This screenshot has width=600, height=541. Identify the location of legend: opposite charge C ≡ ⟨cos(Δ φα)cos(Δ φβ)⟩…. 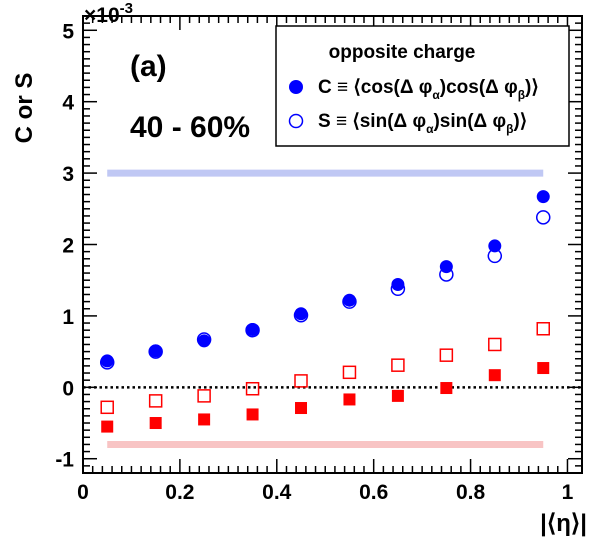
(422, 86).